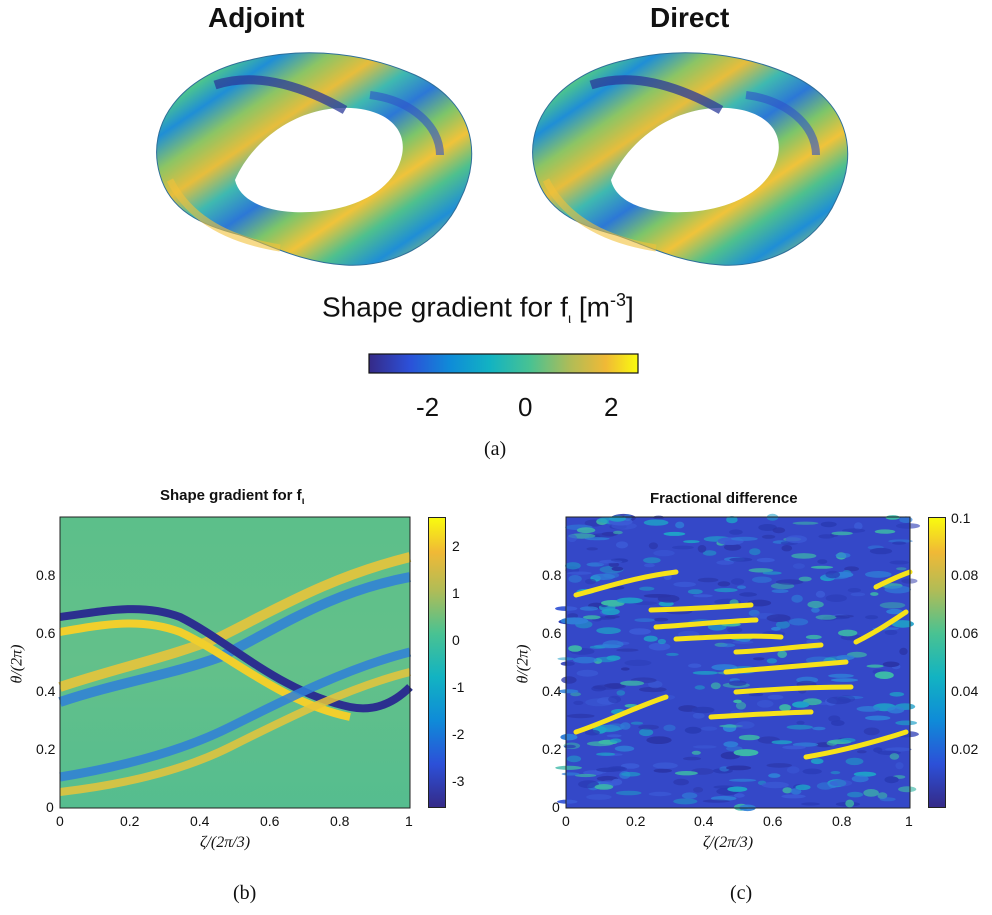  What do you see at coordinates (690, 17) in the screenshot?
I see `direct-title: Direct` at bounding box center [690, 17].